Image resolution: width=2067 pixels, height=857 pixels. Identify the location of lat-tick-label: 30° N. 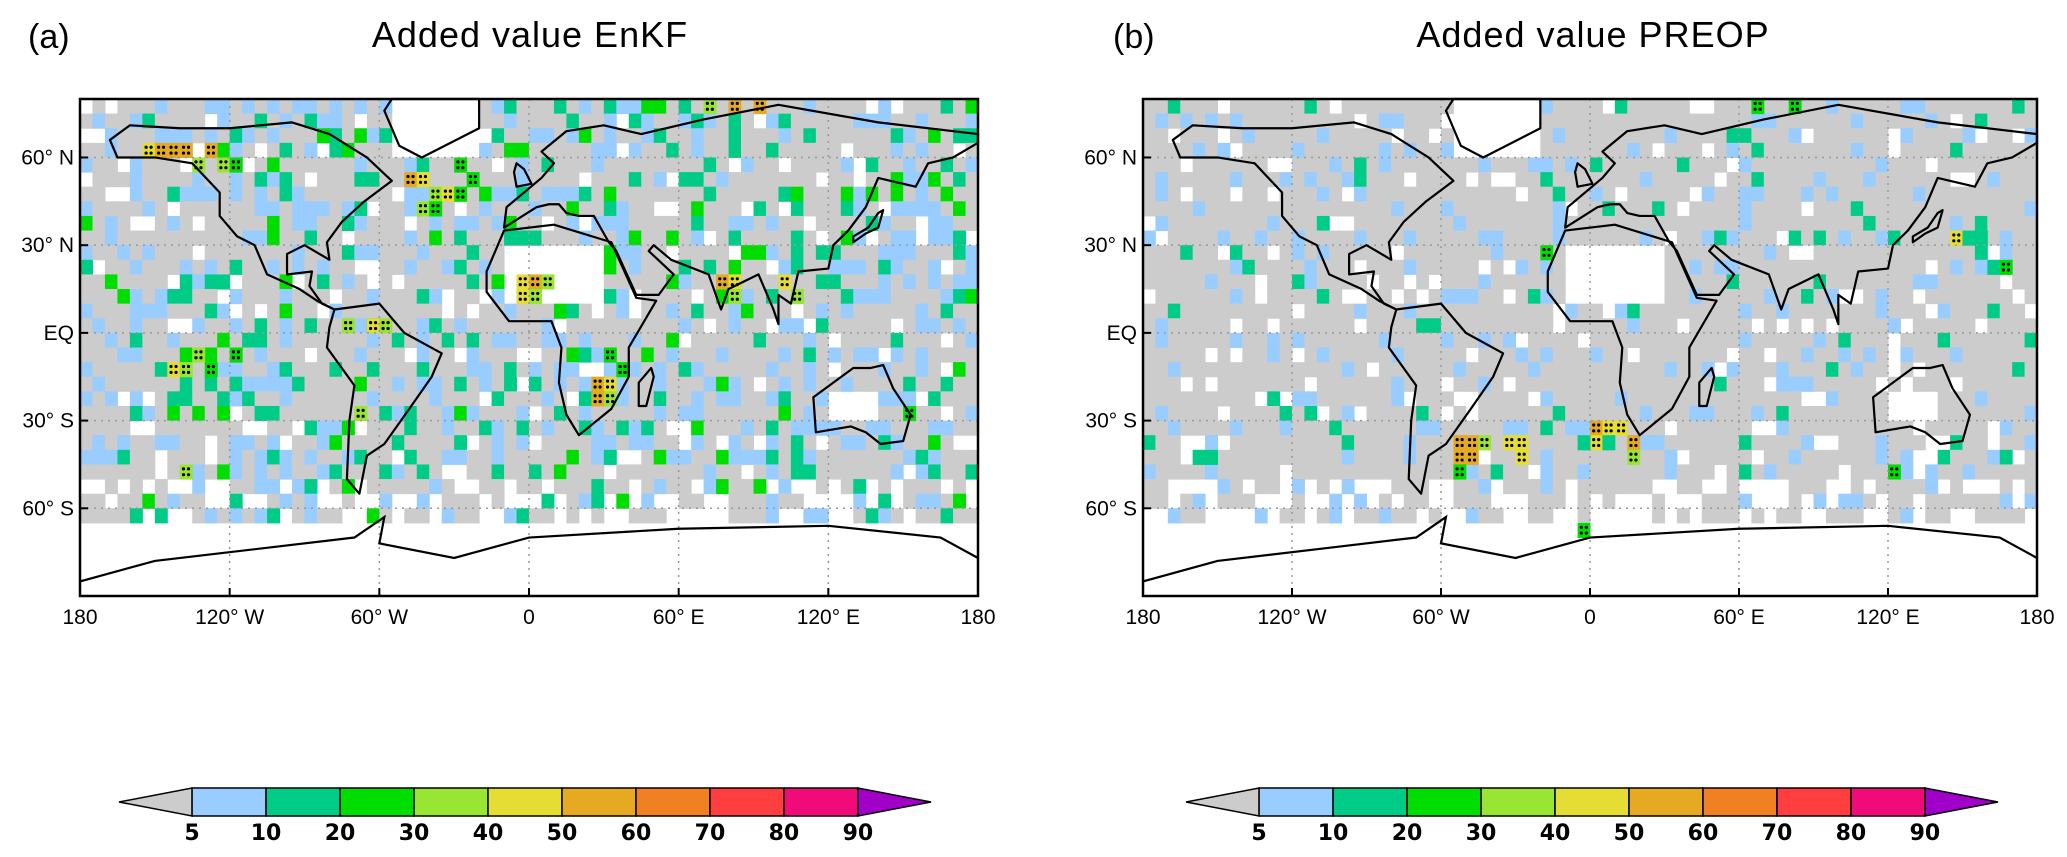
(47, 245).